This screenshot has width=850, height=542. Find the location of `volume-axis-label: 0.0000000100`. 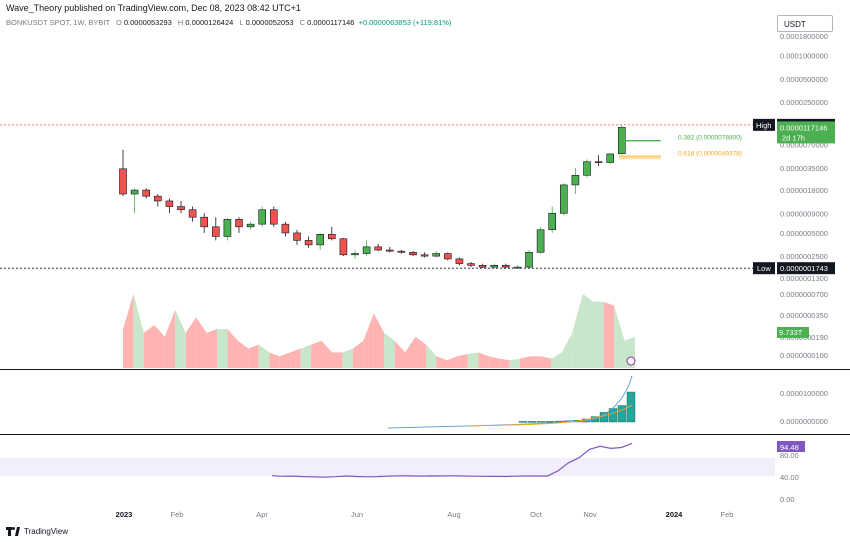

volume-axis-label: 0.0000000100 is located at coordinates (804, 355).